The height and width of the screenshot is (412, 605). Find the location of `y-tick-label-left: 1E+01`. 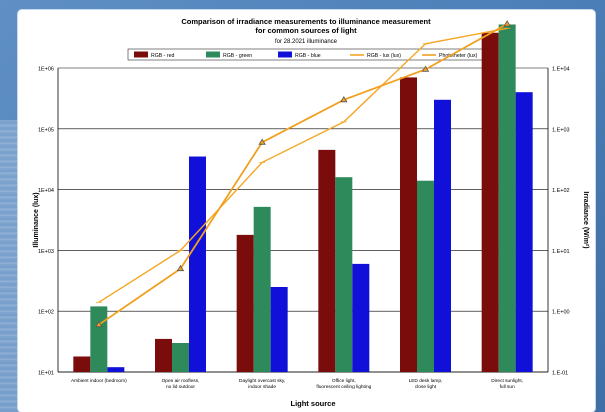

y-tick-label-left: 1E+01 is located at coordinates (46, 374).